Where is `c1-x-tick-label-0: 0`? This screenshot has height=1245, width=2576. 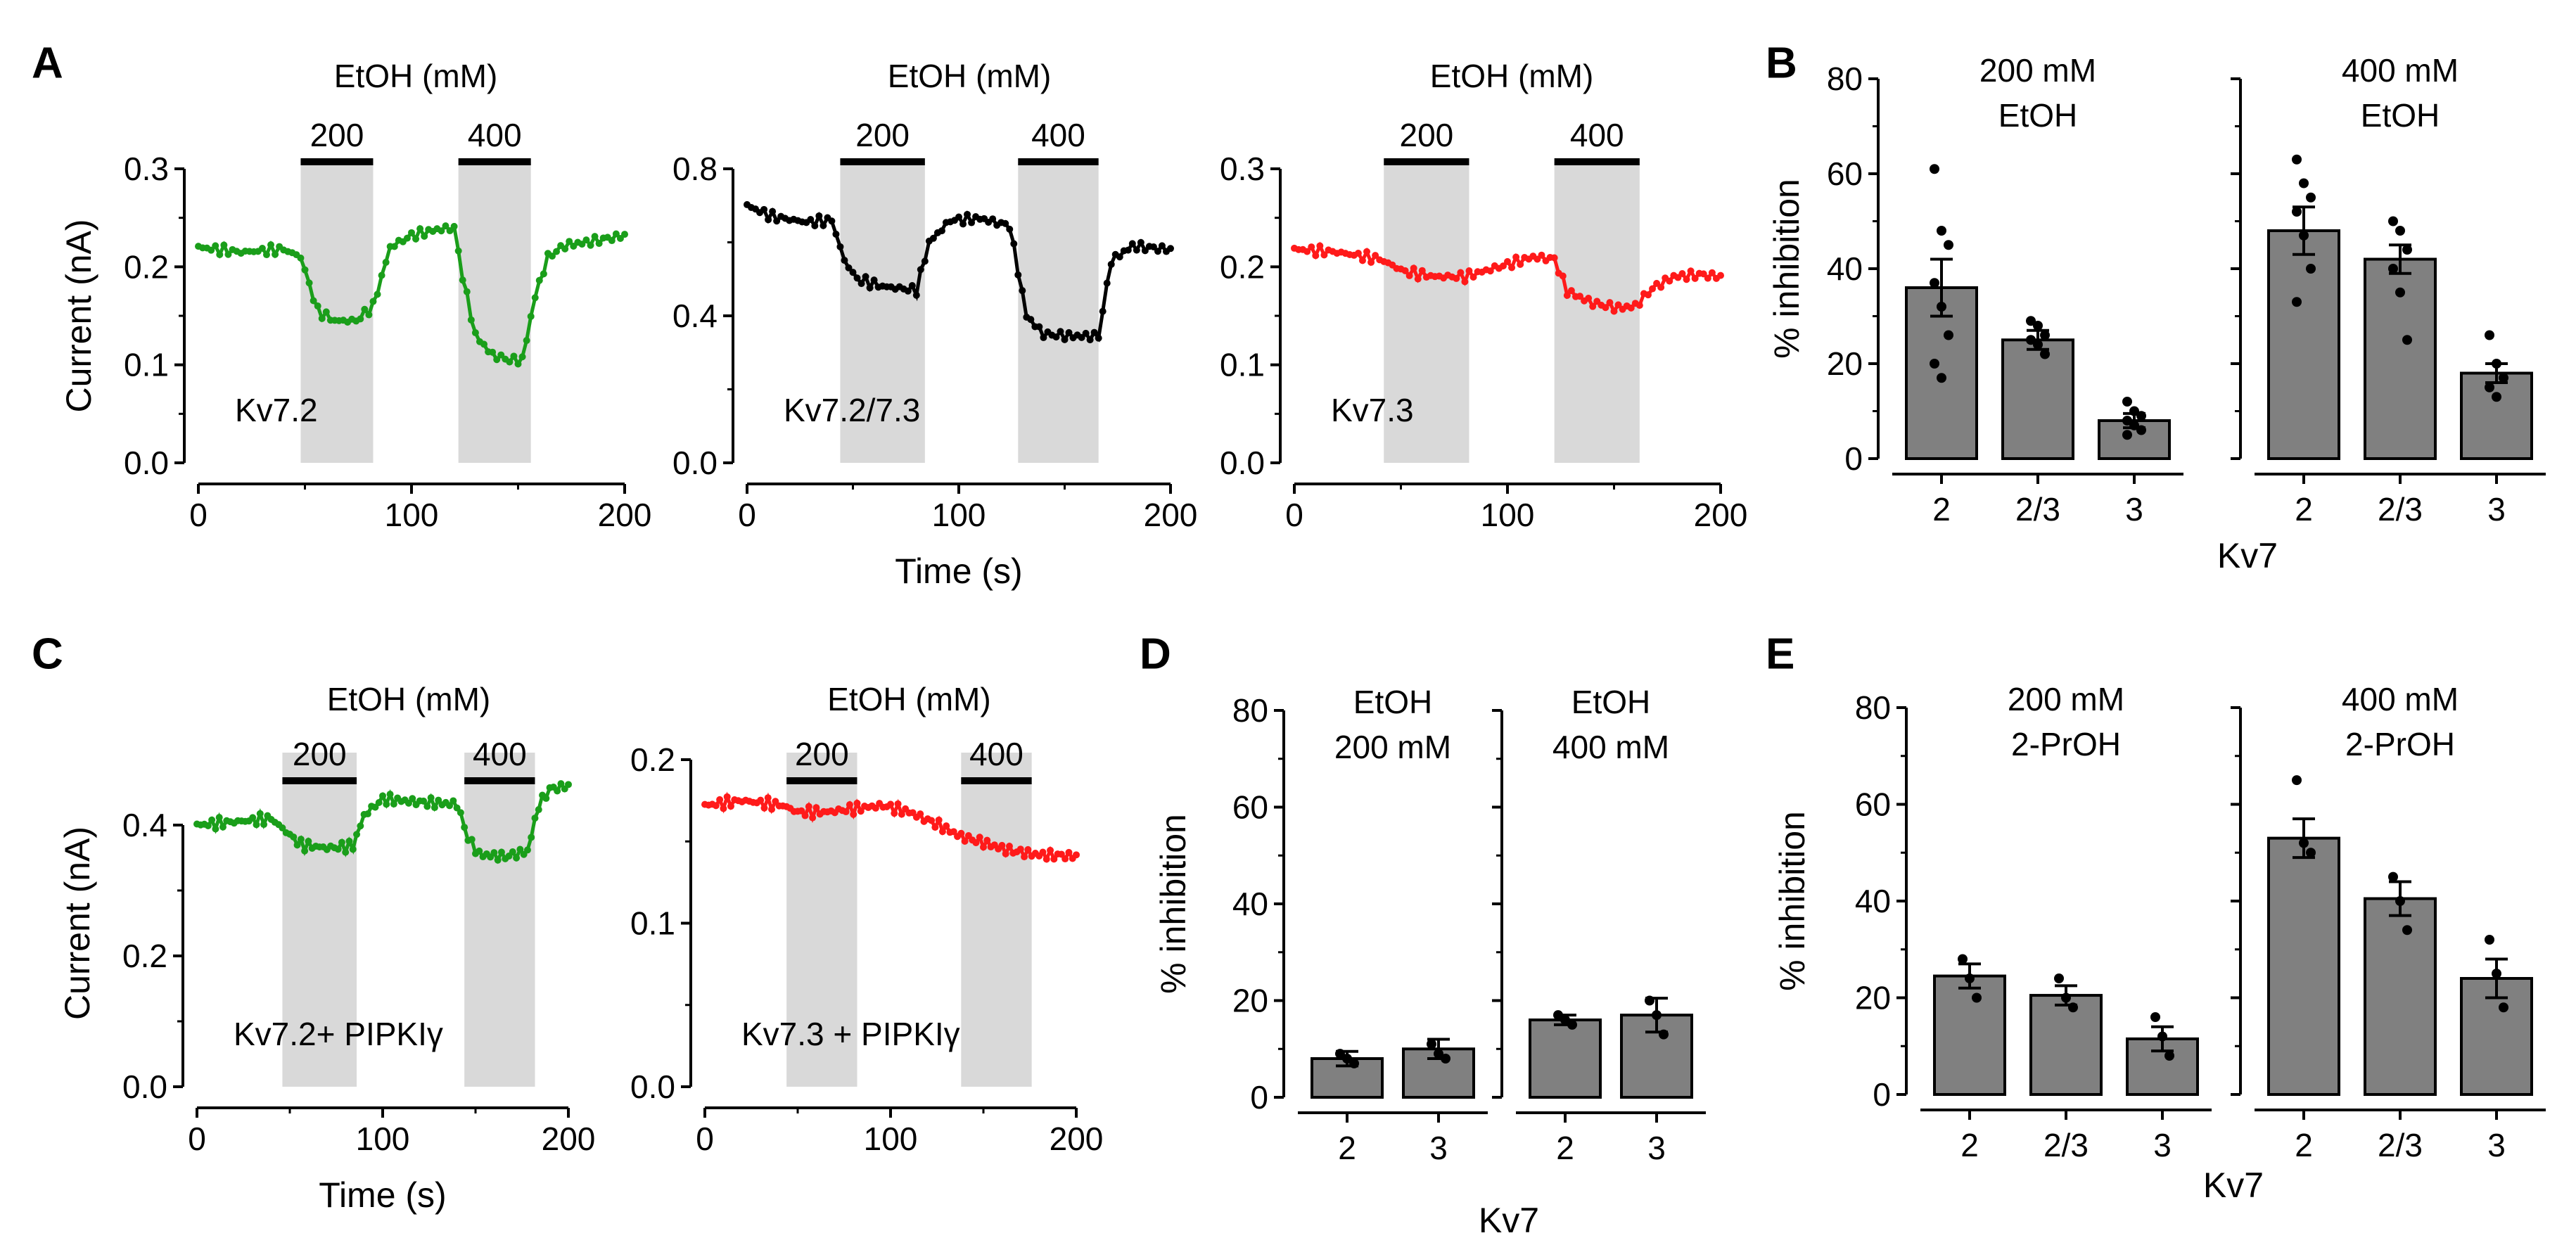 c1-x-tick-label-0: 0 is located at coordinates (197, 1138).